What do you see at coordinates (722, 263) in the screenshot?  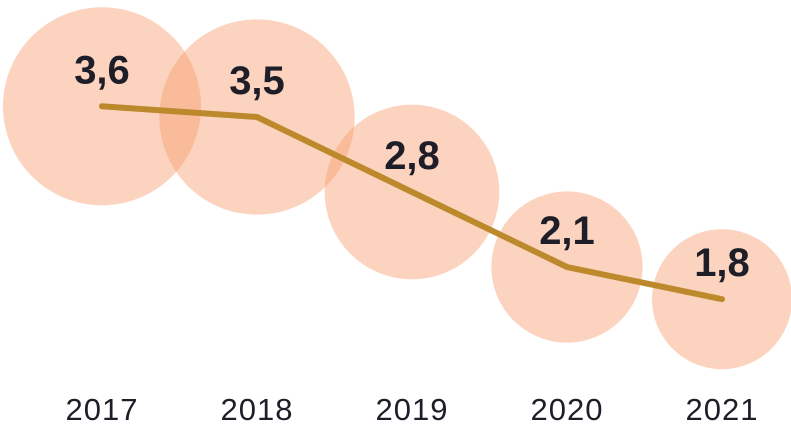 I see `value-label-2021: 1,8` at bounding box center [722, 263].